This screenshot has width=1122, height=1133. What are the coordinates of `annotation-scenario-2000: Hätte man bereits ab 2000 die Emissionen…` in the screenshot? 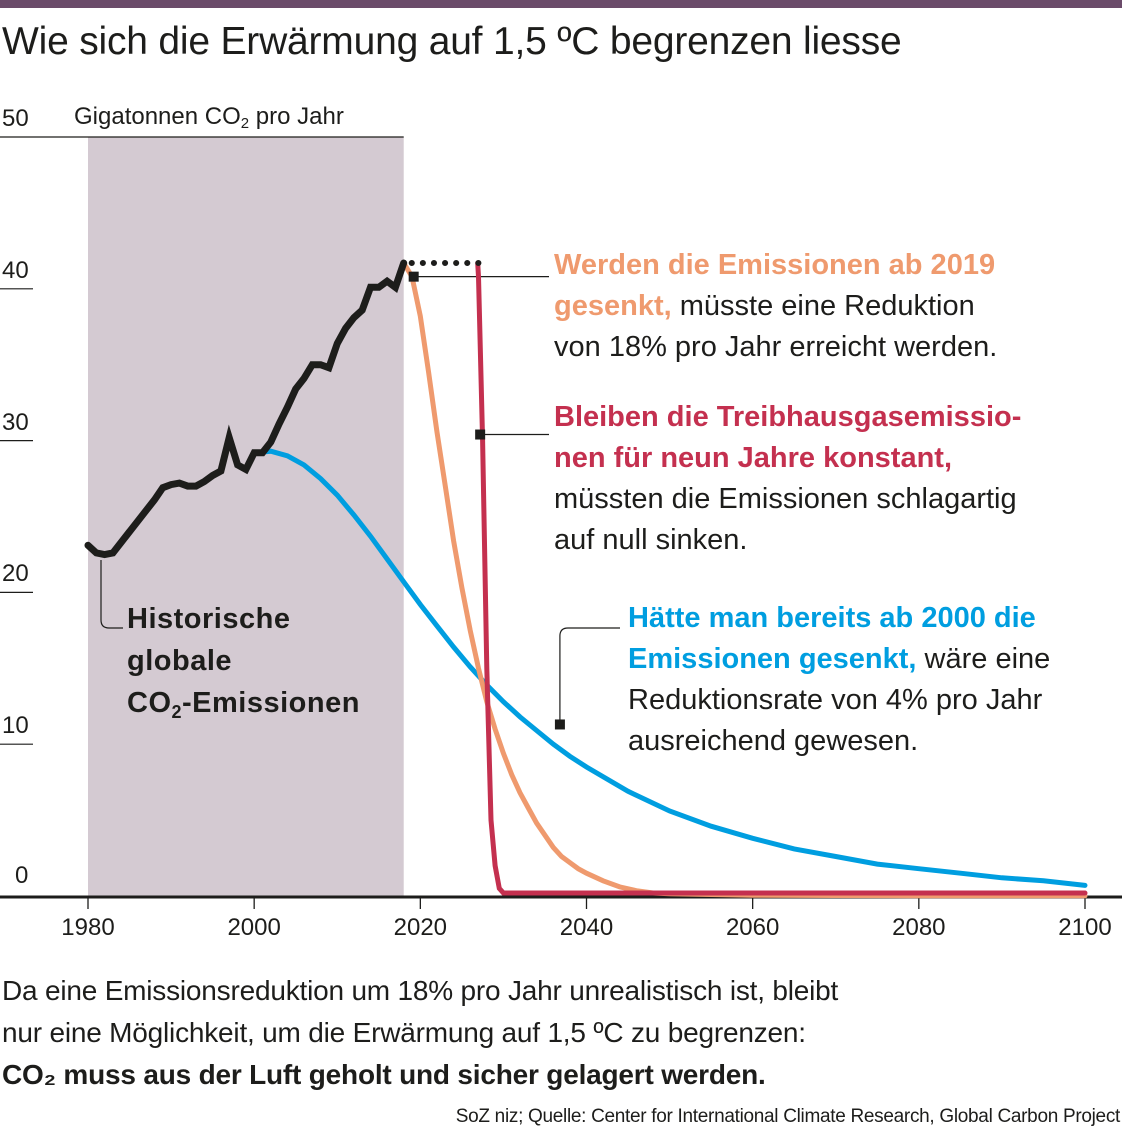 It's located at (839, 680).